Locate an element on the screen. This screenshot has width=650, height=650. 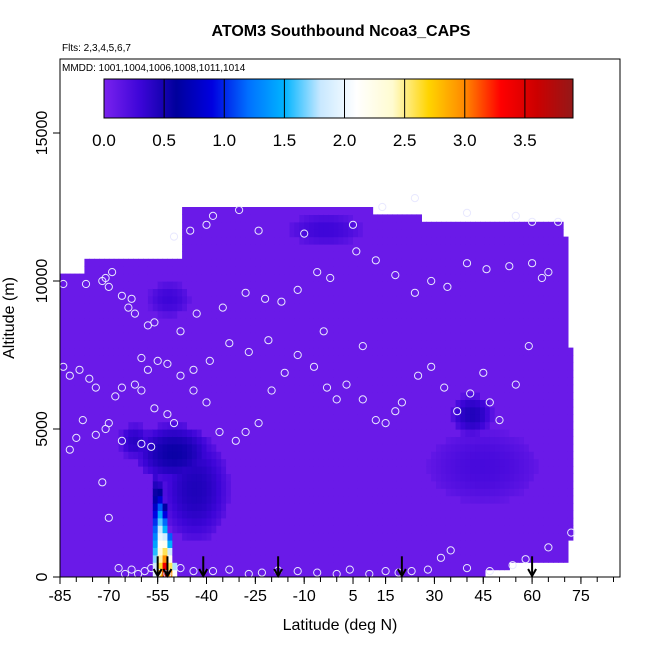
sample-point is located at coordinates (258, 423).